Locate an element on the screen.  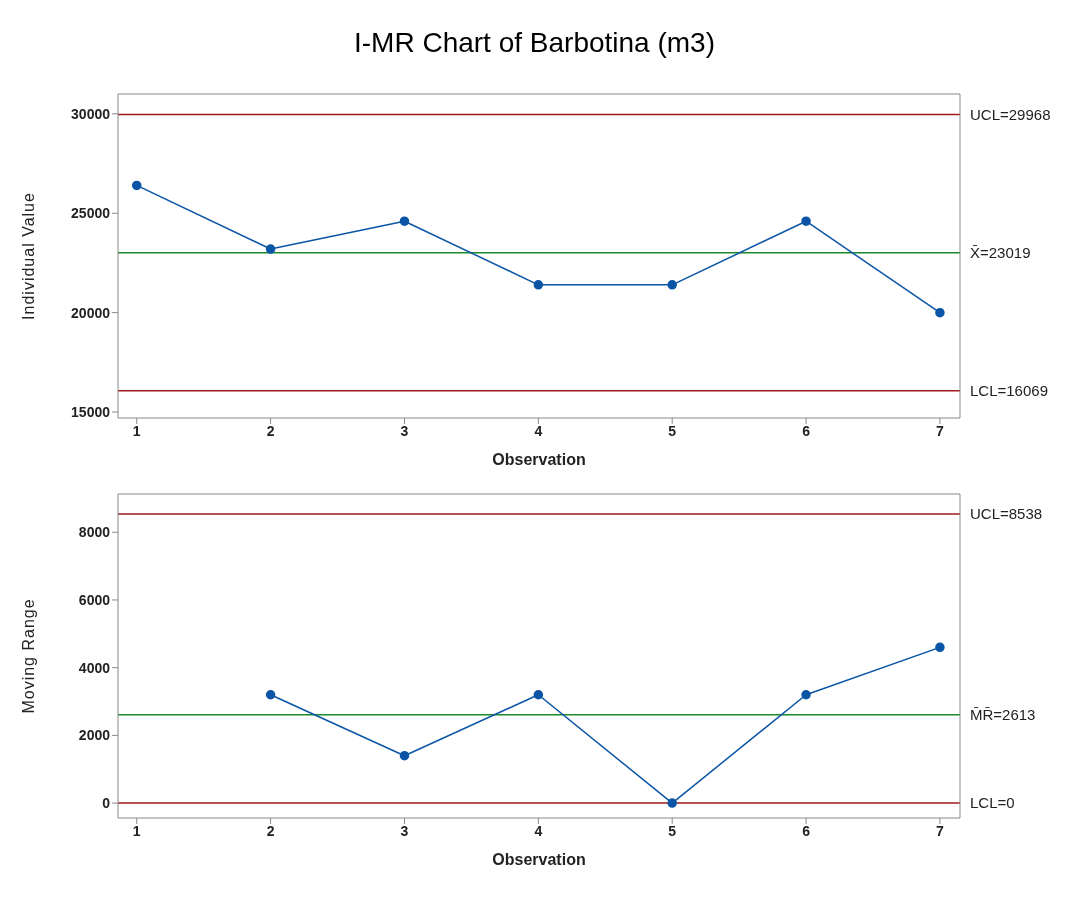
chart-title: I-MR Chart of Barbotina (m3) is located at coordinates (534, 43).